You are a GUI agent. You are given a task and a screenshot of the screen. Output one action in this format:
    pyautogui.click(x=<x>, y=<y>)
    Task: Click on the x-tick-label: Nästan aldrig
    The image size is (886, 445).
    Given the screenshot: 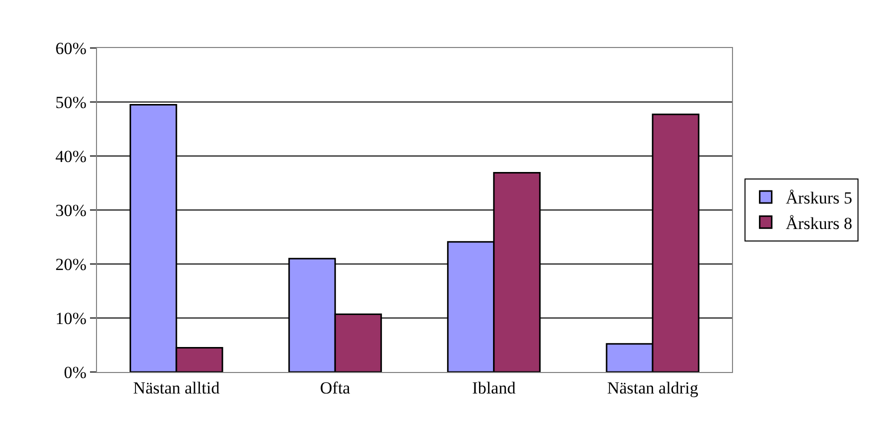 What is the action you would take?
    pyautogui.click(x=653, y=388)
    